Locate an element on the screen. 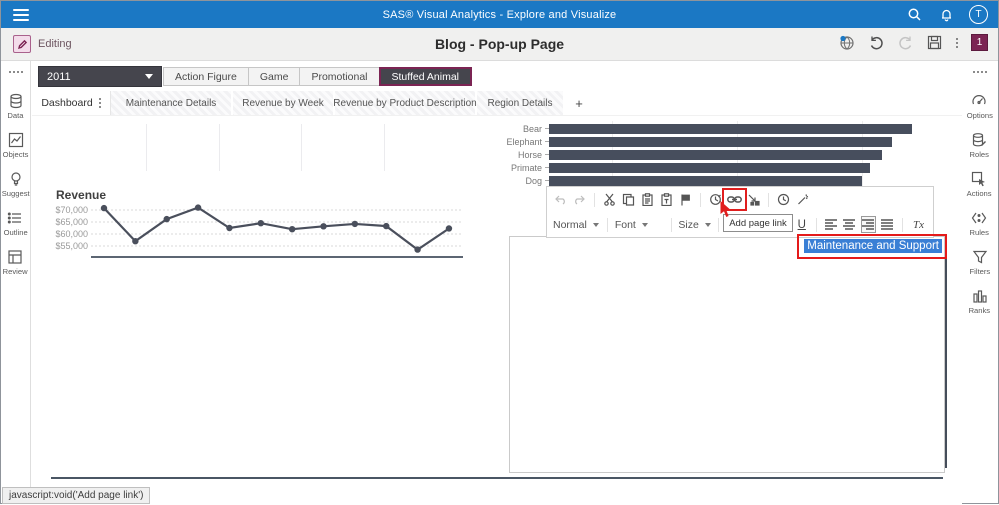 The width and height of the screenshot is (999, 505). view-report-icon is located at coordinates (846, 42).